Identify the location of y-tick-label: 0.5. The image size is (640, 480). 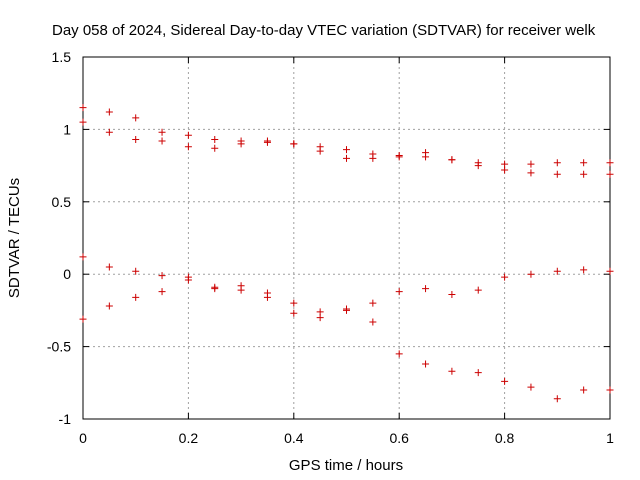
(62, 202).